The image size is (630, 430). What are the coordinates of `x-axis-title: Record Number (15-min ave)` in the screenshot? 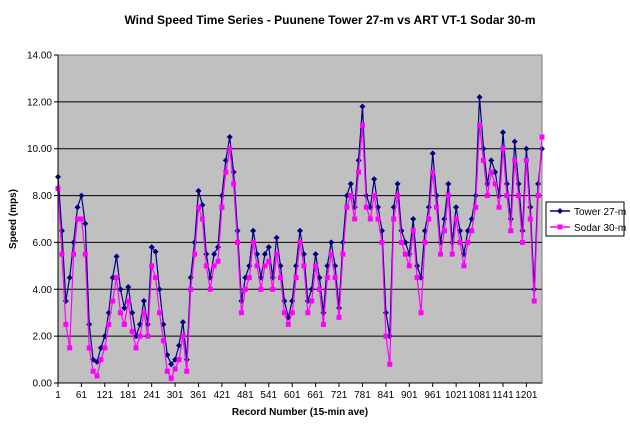 It's located at (300, 412).